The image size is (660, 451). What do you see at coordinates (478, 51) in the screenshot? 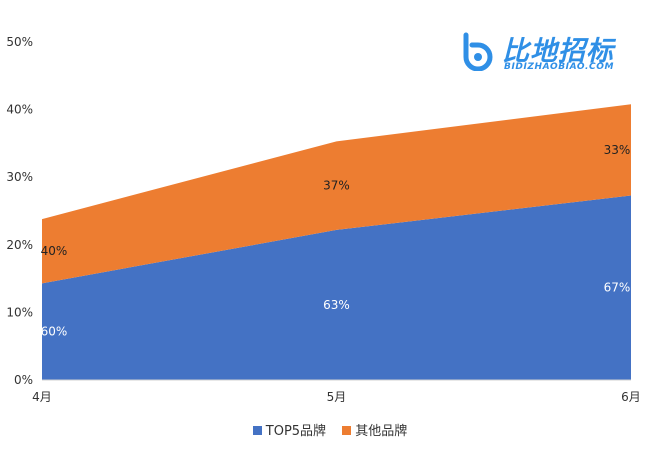
I see `bidi-logo-icon` at bounding box center [478, 51].